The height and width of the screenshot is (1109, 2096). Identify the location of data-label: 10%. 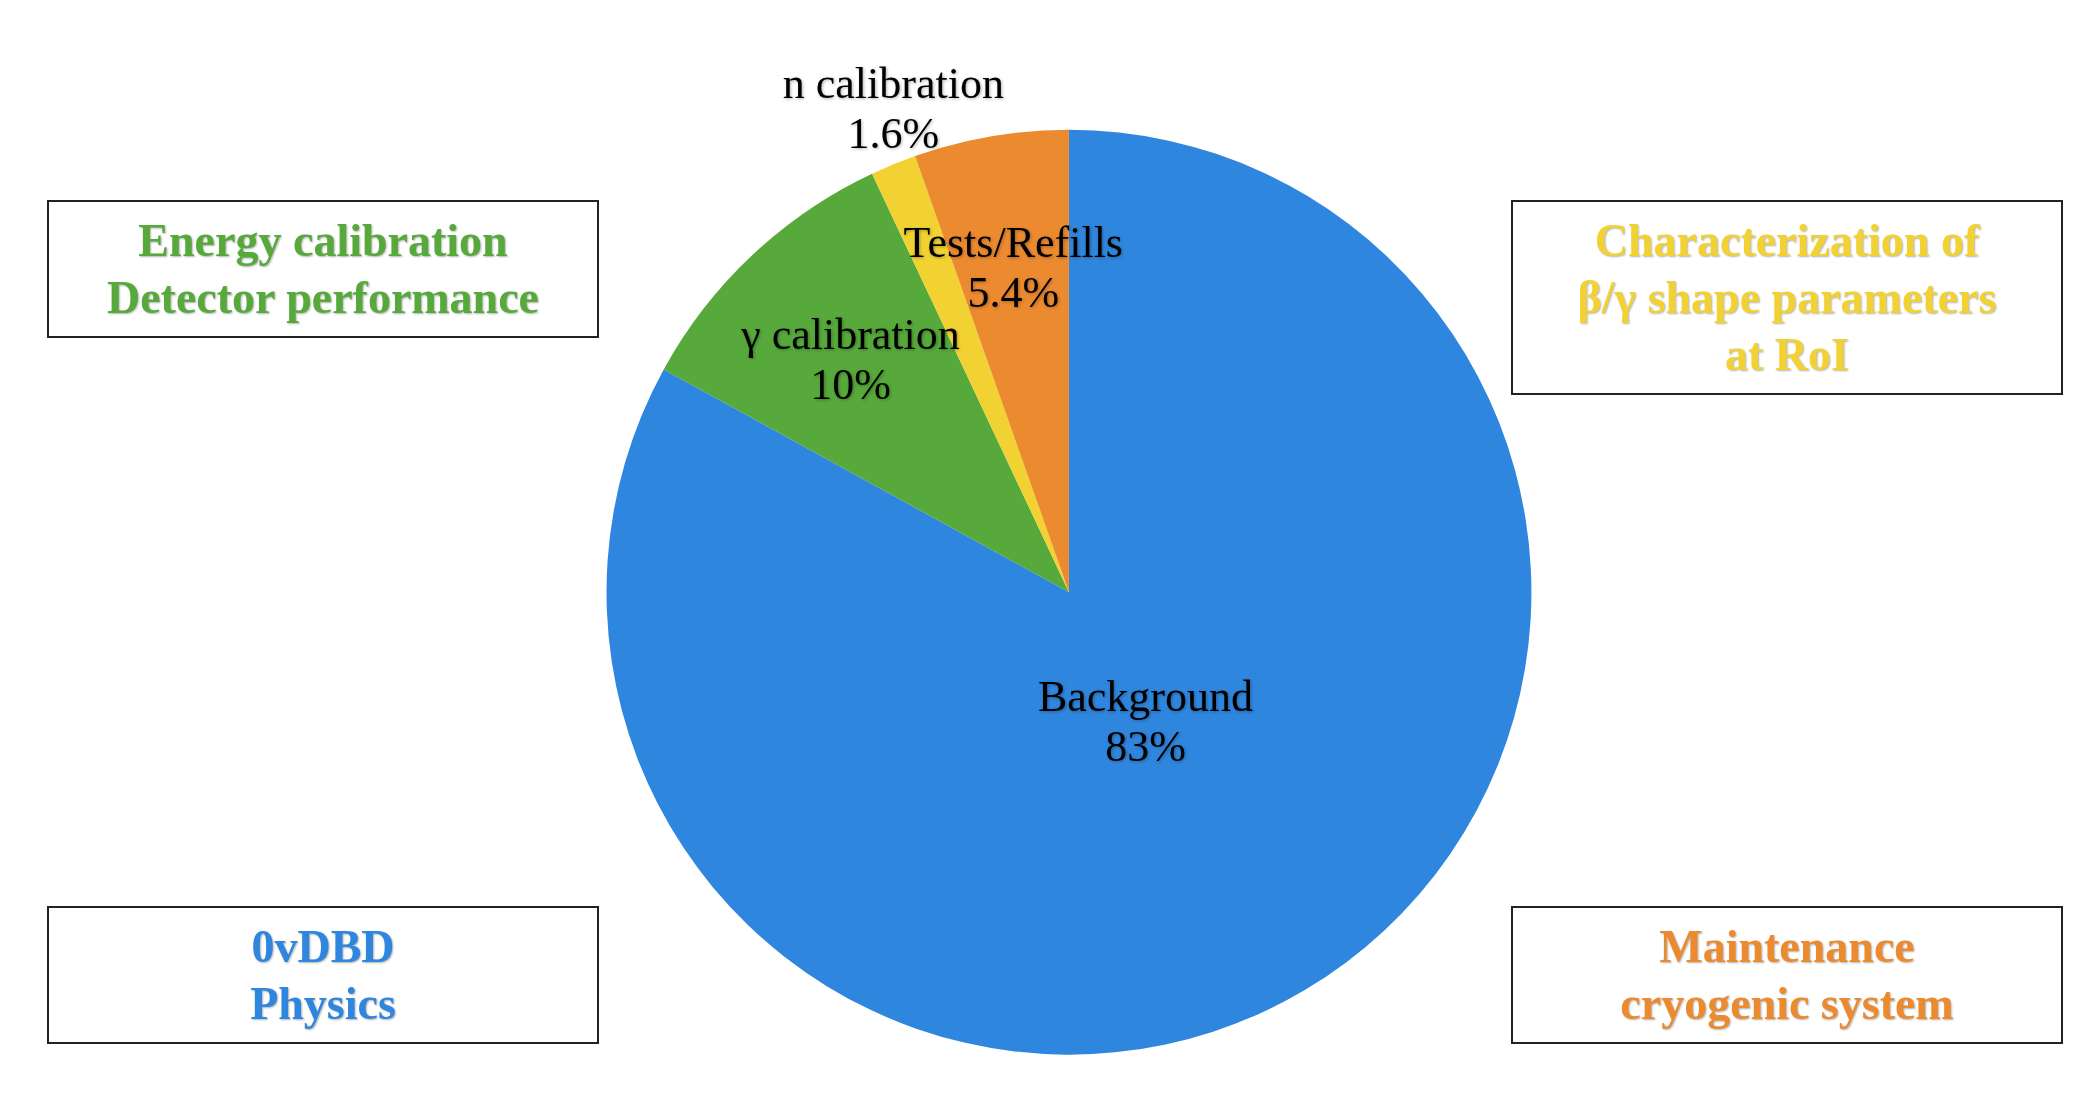
(850, 385).